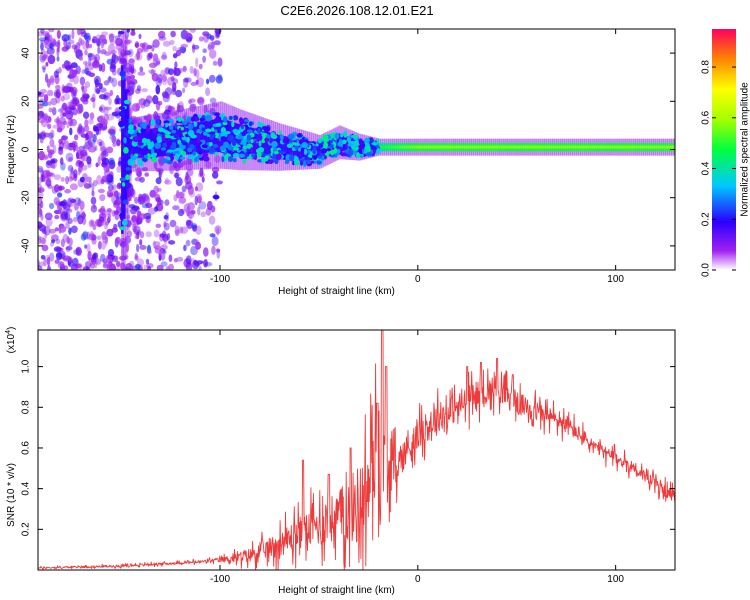  Describe the element at coordinates (26, 448) in the screenshot. I see `snr-y-tick-label: 0.6` at that location.